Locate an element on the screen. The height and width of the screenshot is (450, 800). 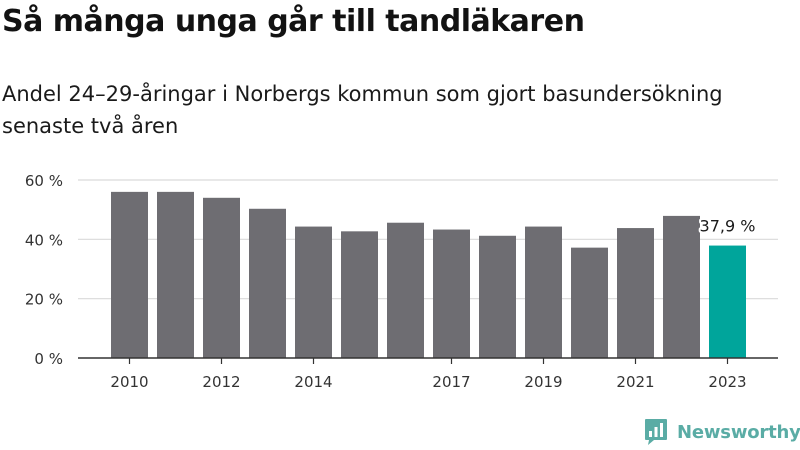
y-tick-label: 60 % is located at coordinates (44, 181).